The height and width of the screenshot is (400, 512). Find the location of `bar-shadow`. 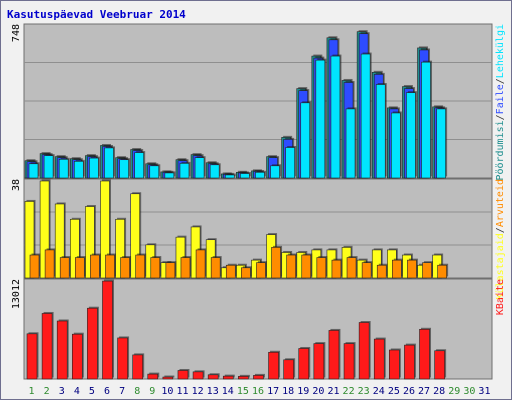

bar-shadow is located at coordinates (169, 376).